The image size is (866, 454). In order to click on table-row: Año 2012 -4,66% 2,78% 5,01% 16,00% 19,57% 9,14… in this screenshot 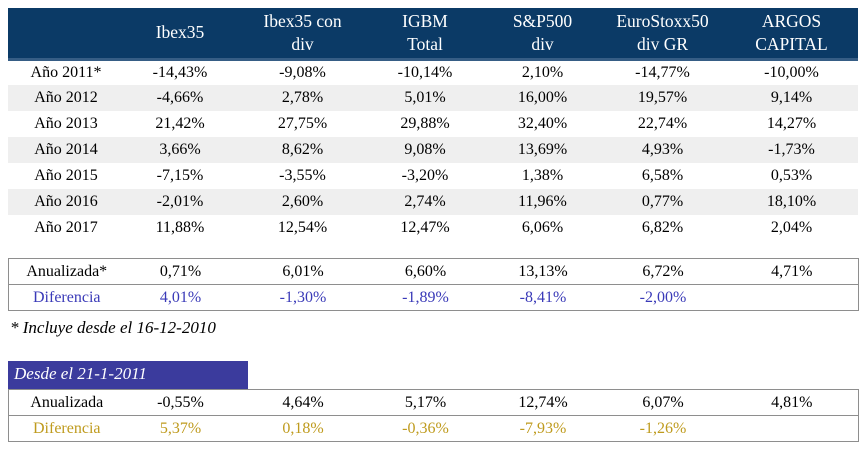, I will do `click(433, 98)`.